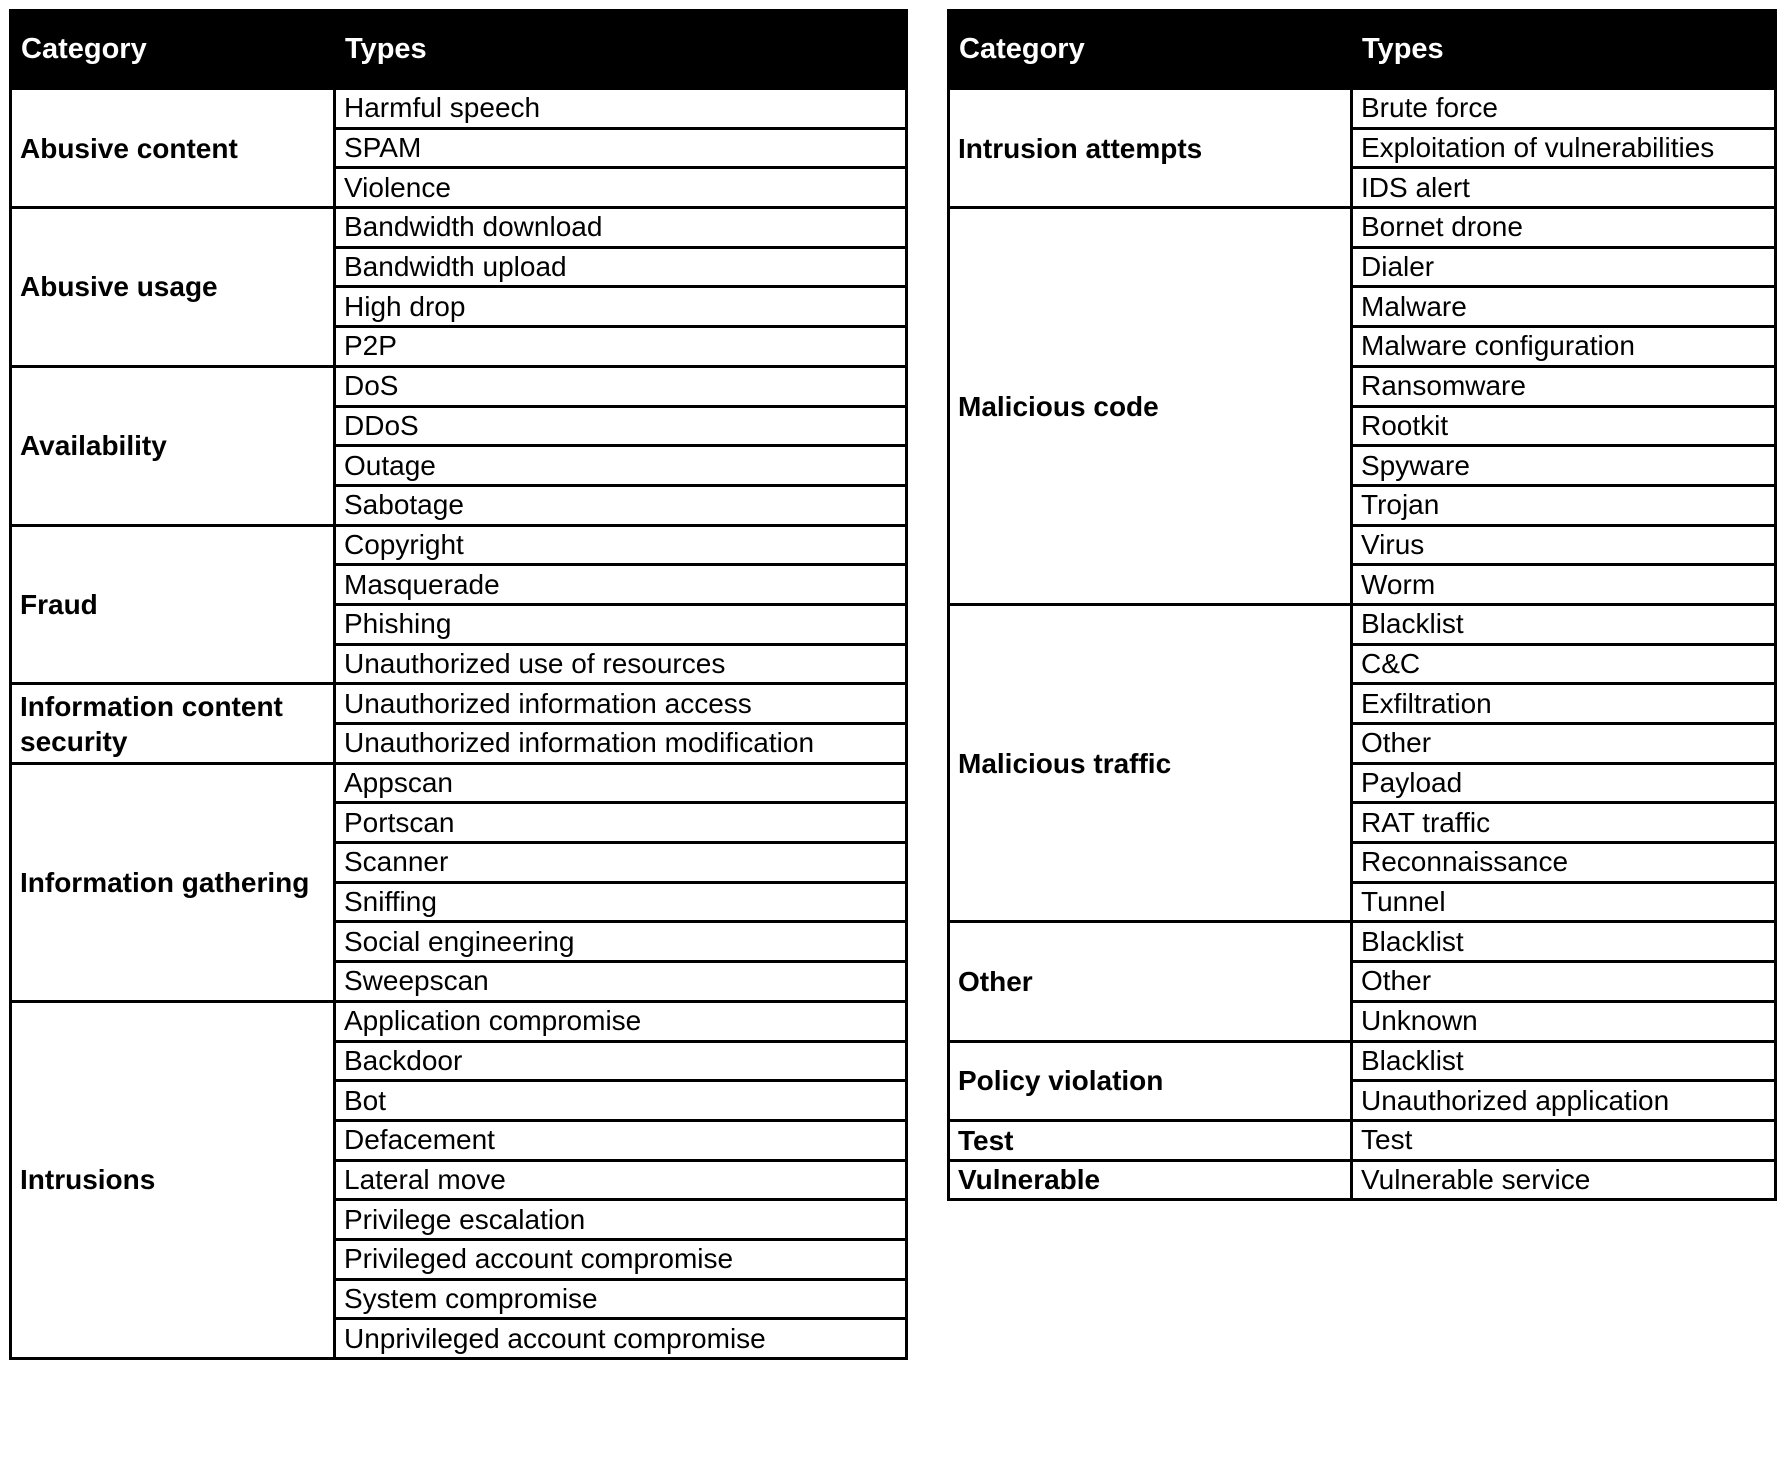 This screenshot has width=1786, height=1466. I want to click on table-row: C&C, so click(1363, 664).